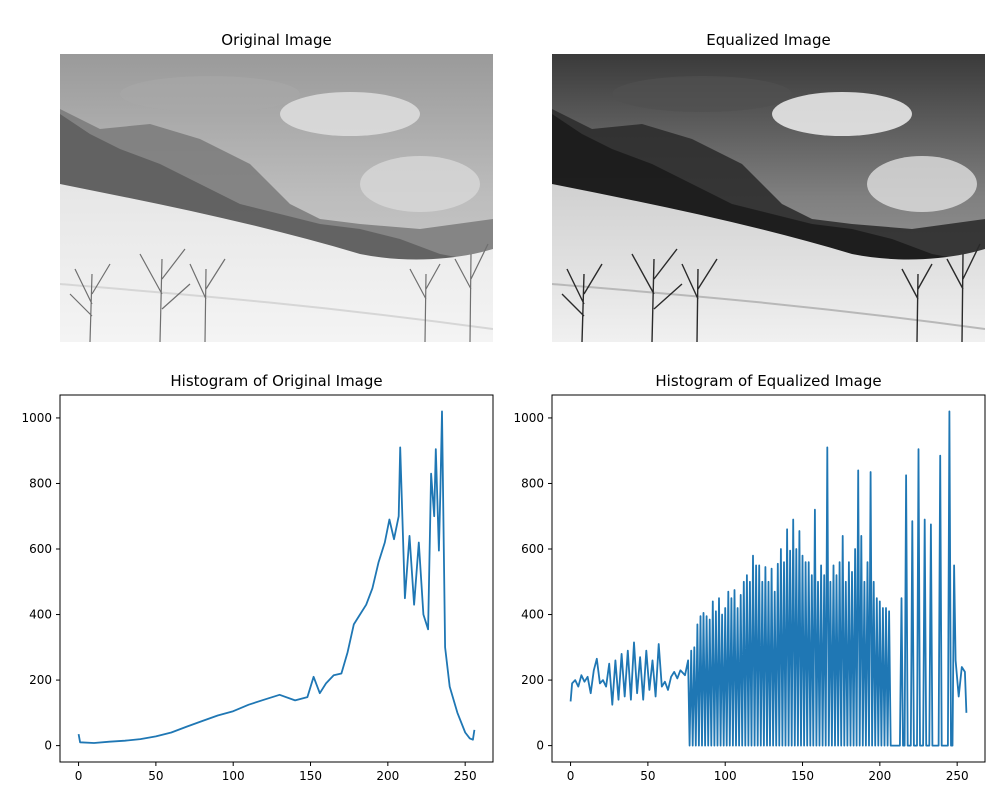  What do you see at coordinates (276, 40) in the screenshot?
I see `original-image-title: Original Image` at bounding box center [276, 40].